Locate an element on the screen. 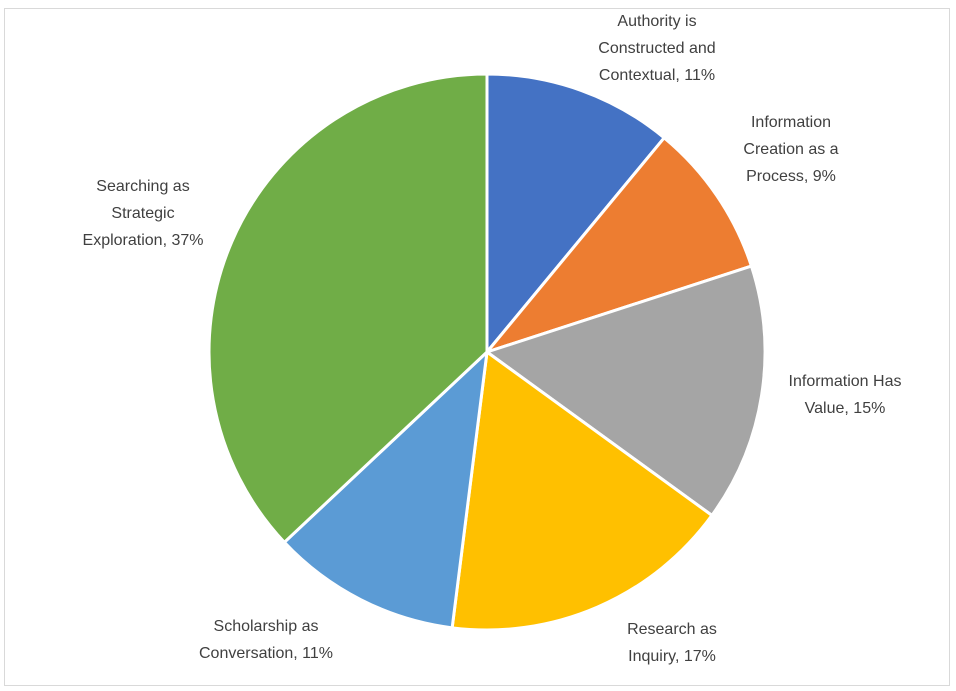 The height and width of the screenshot is (691, 956). data-label-information-creation-as-a-process: Information Creation as a Process, 9% is located at coordinates (790, 149).